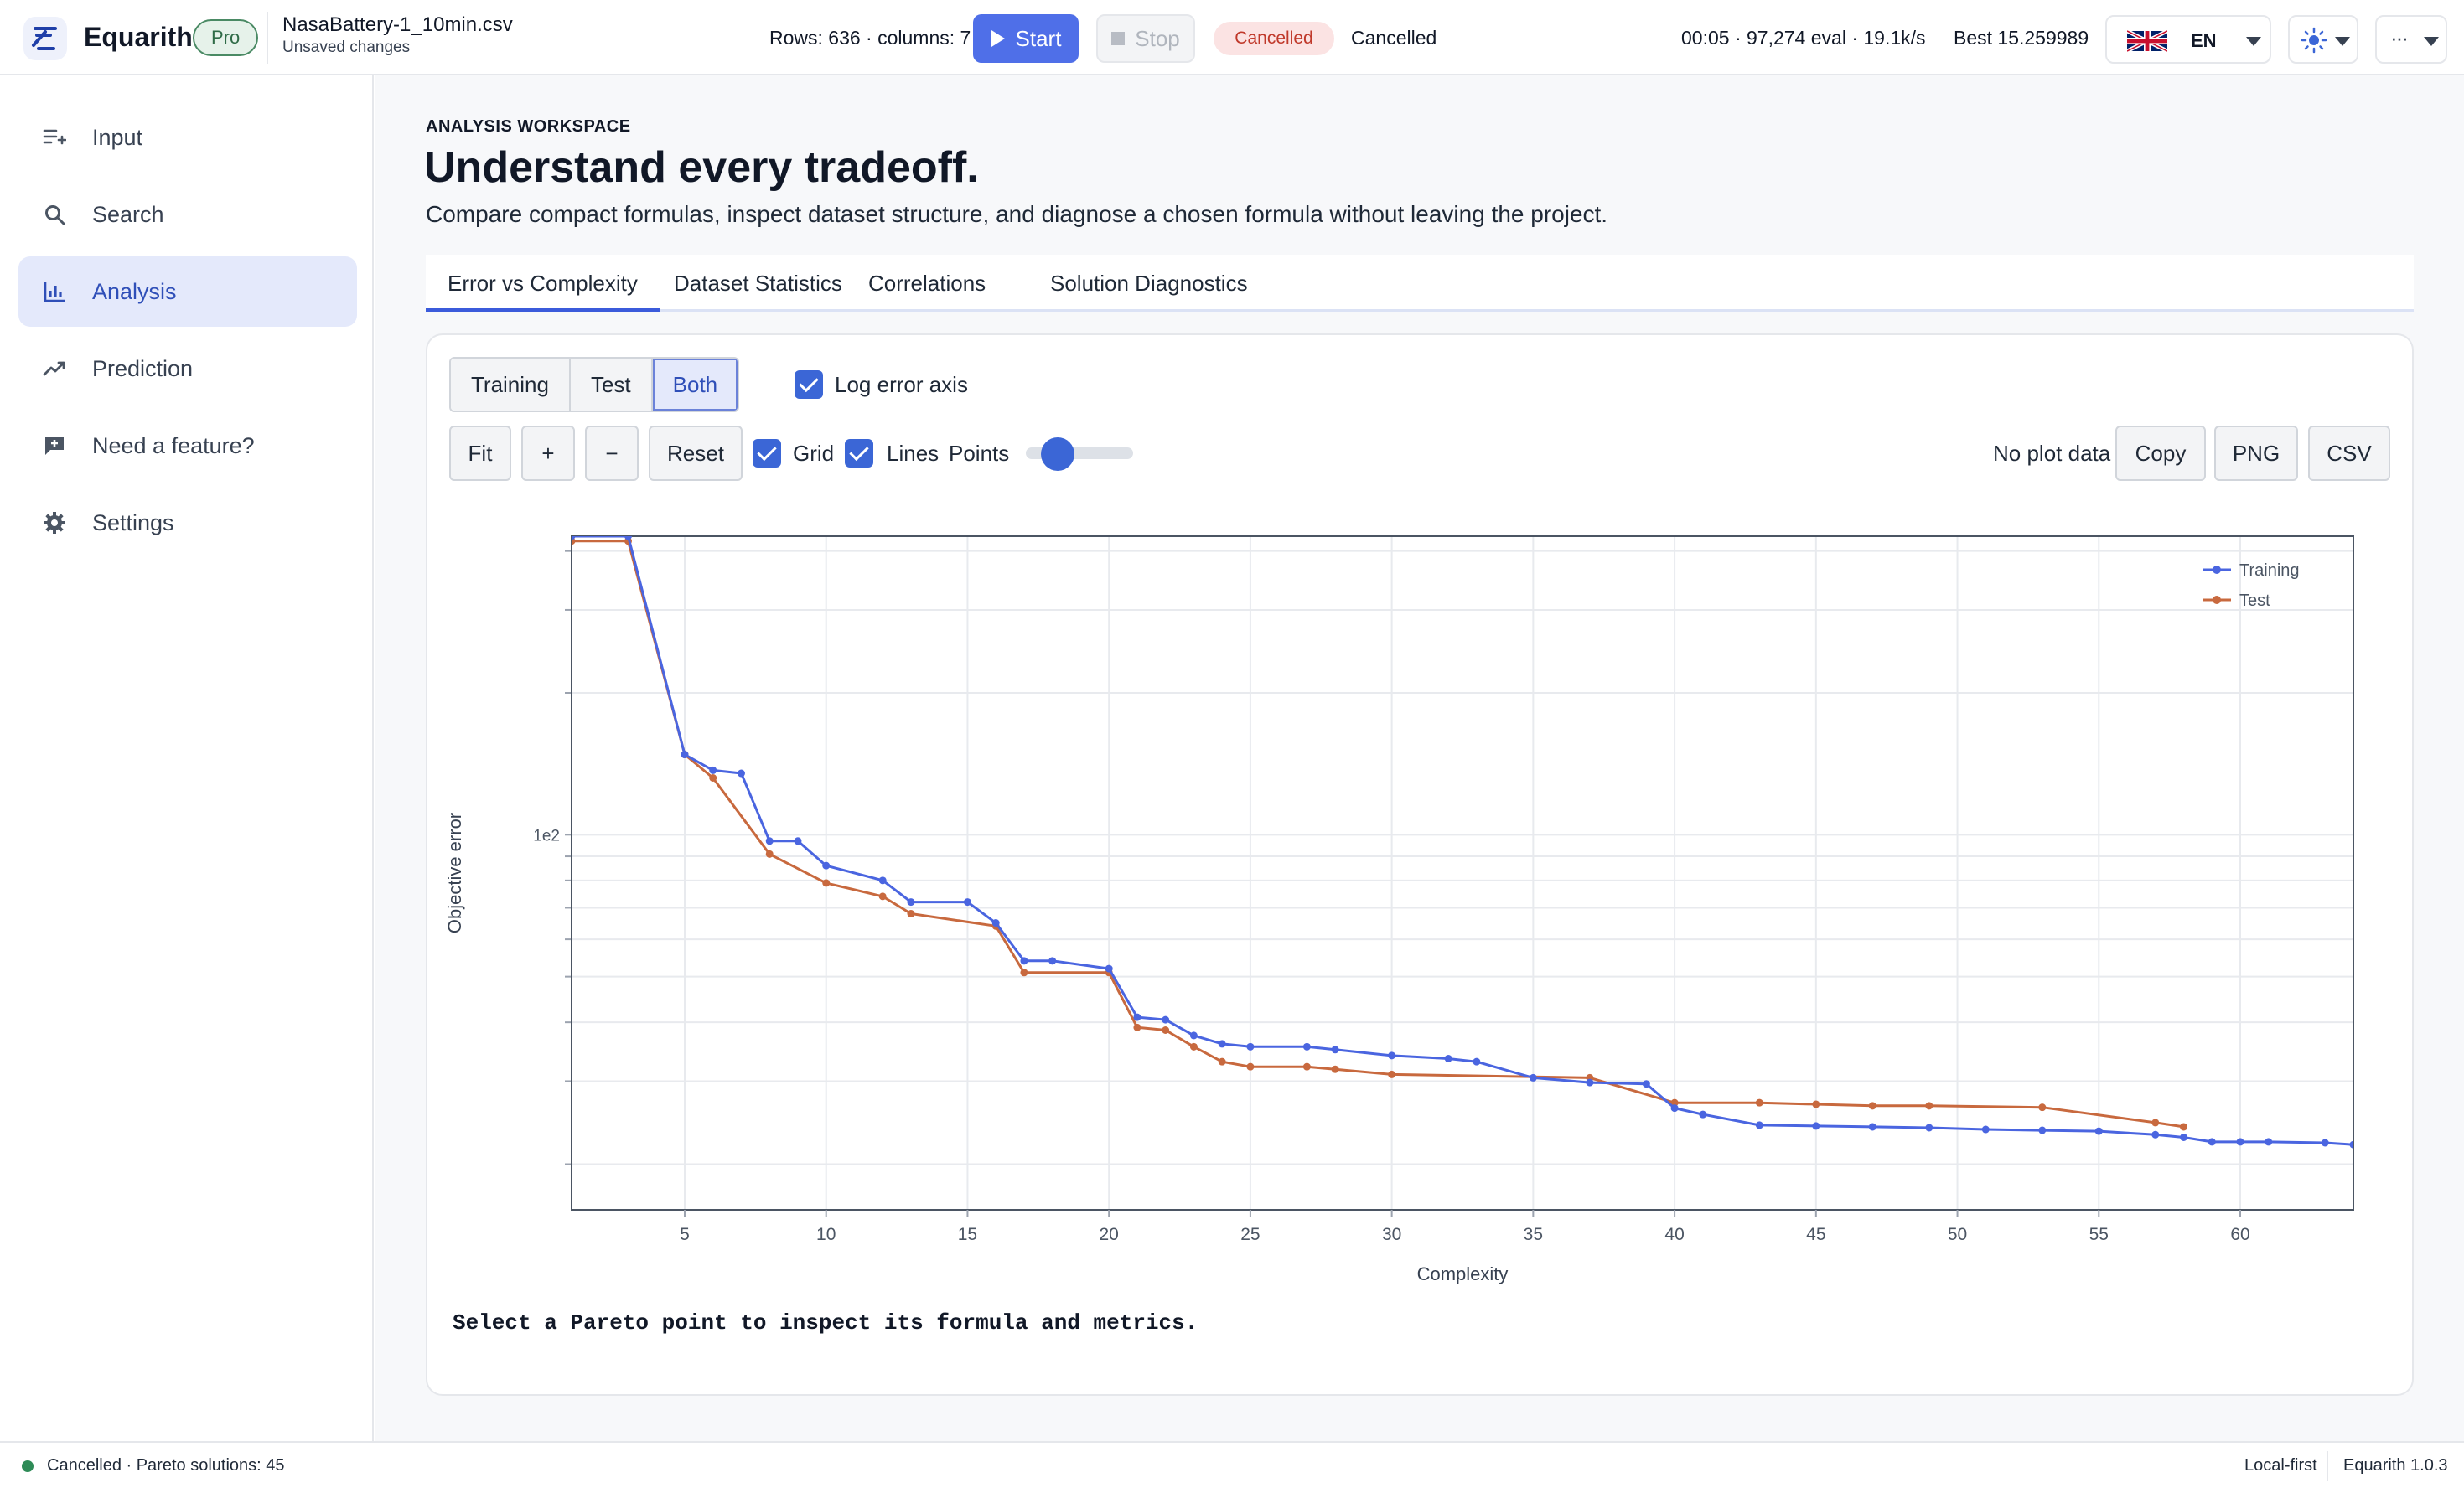 Image resolution: width=2464 pixels, height=1488 pixels. I want to click on toggle-test: Test, so click(611, 385).